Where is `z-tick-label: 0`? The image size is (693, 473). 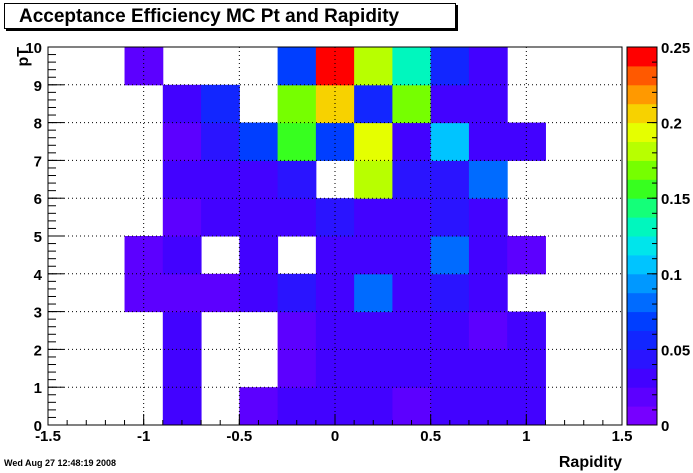 z-tick-label: 0 is located at coordinates (665, 426).